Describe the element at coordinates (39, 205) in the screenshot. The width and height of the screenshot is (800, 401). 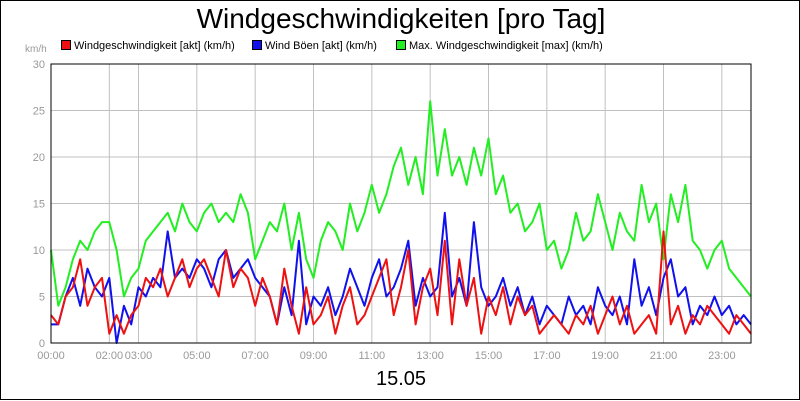
I see `y-tick-label: 15` at that location.